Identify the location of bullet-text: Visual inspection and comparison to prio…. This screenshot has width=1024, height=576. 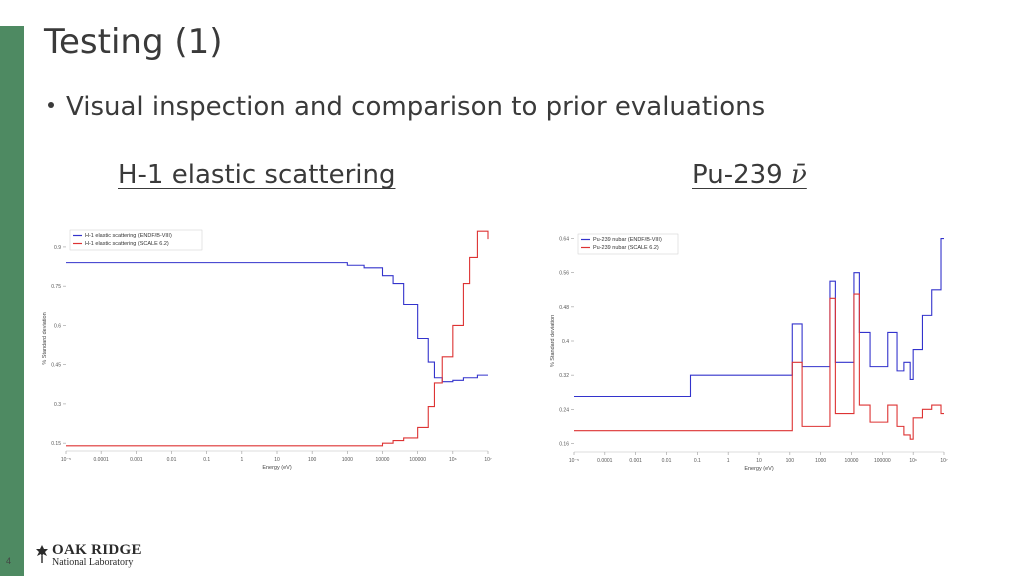
(416, 107).